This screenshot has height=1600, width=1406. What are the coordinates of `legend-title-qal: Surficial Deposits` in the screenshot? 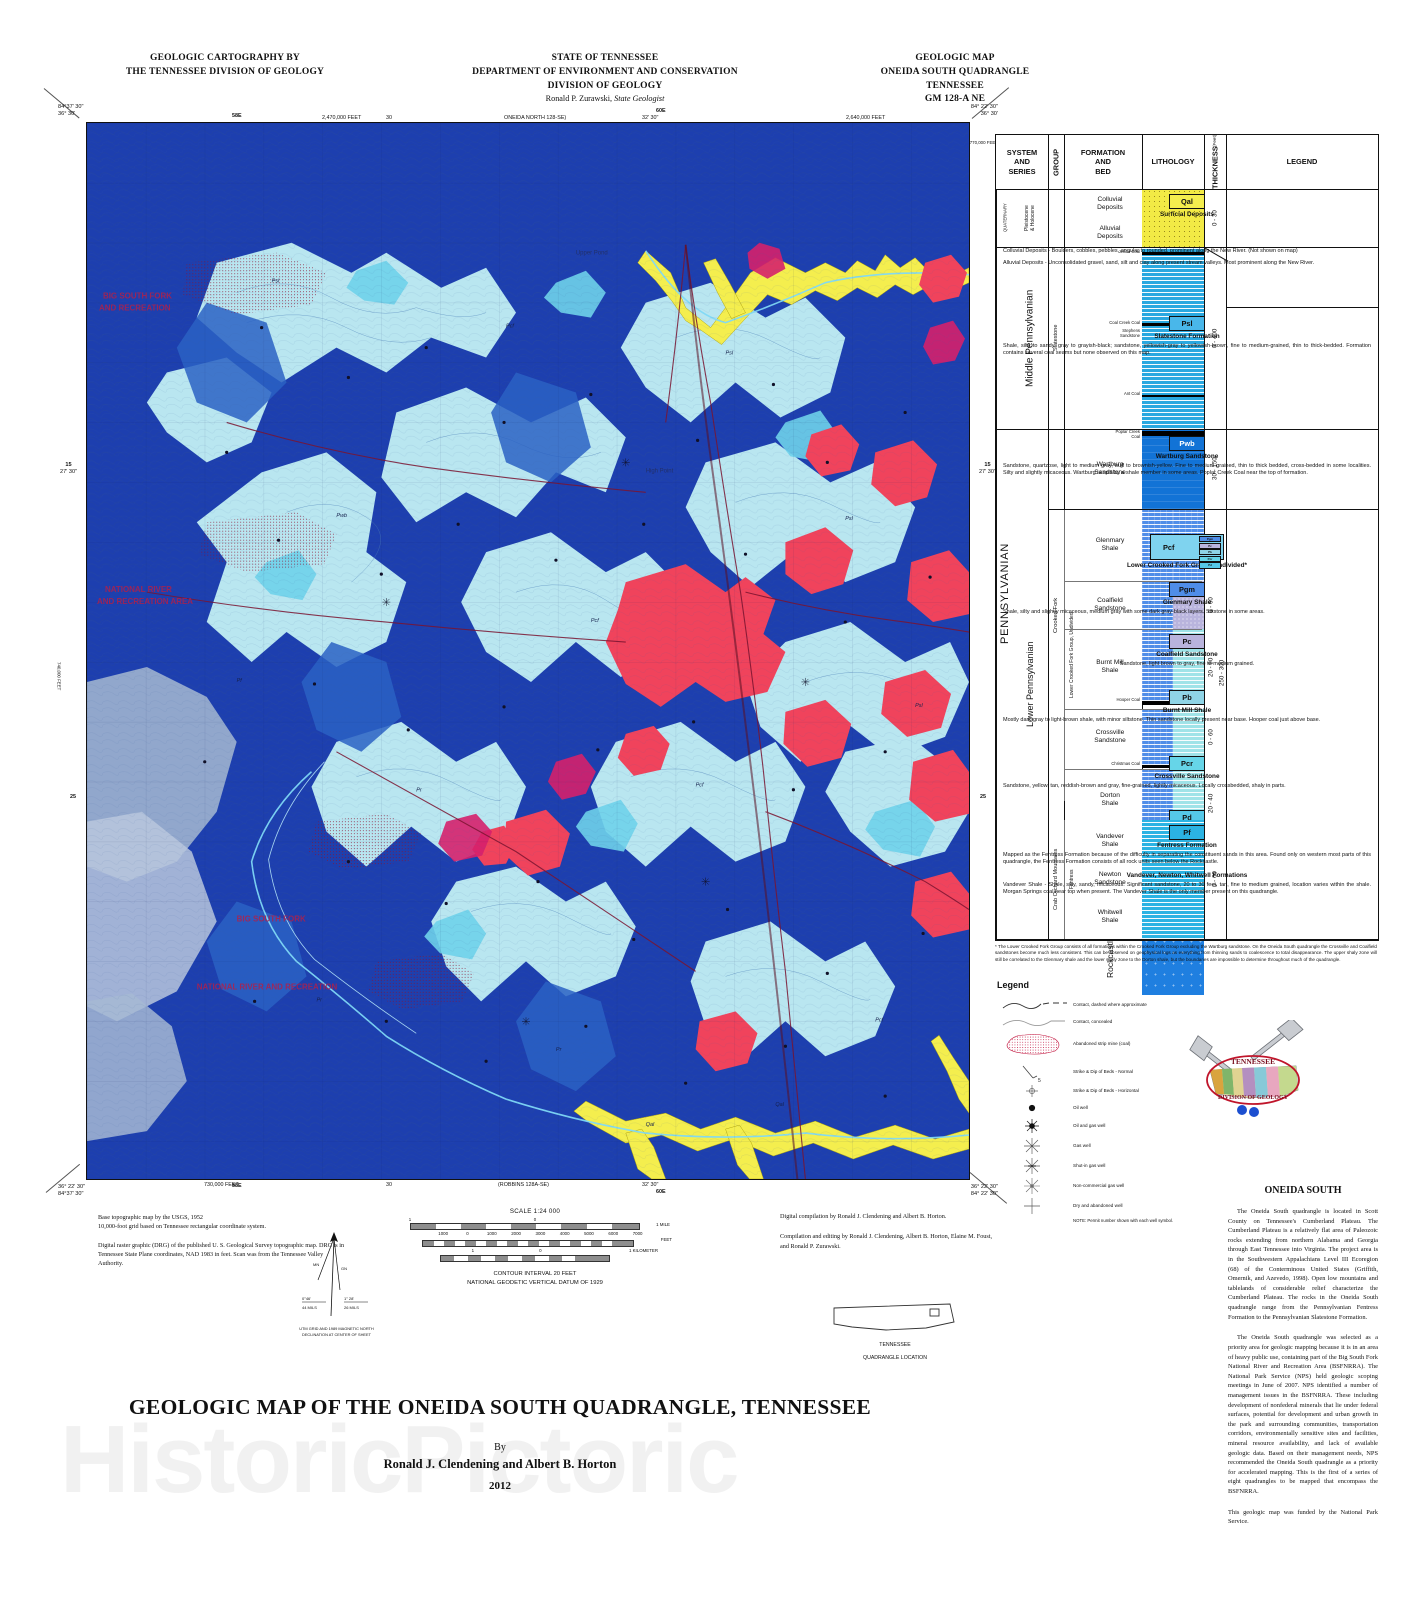 It's located at (1187, 214).